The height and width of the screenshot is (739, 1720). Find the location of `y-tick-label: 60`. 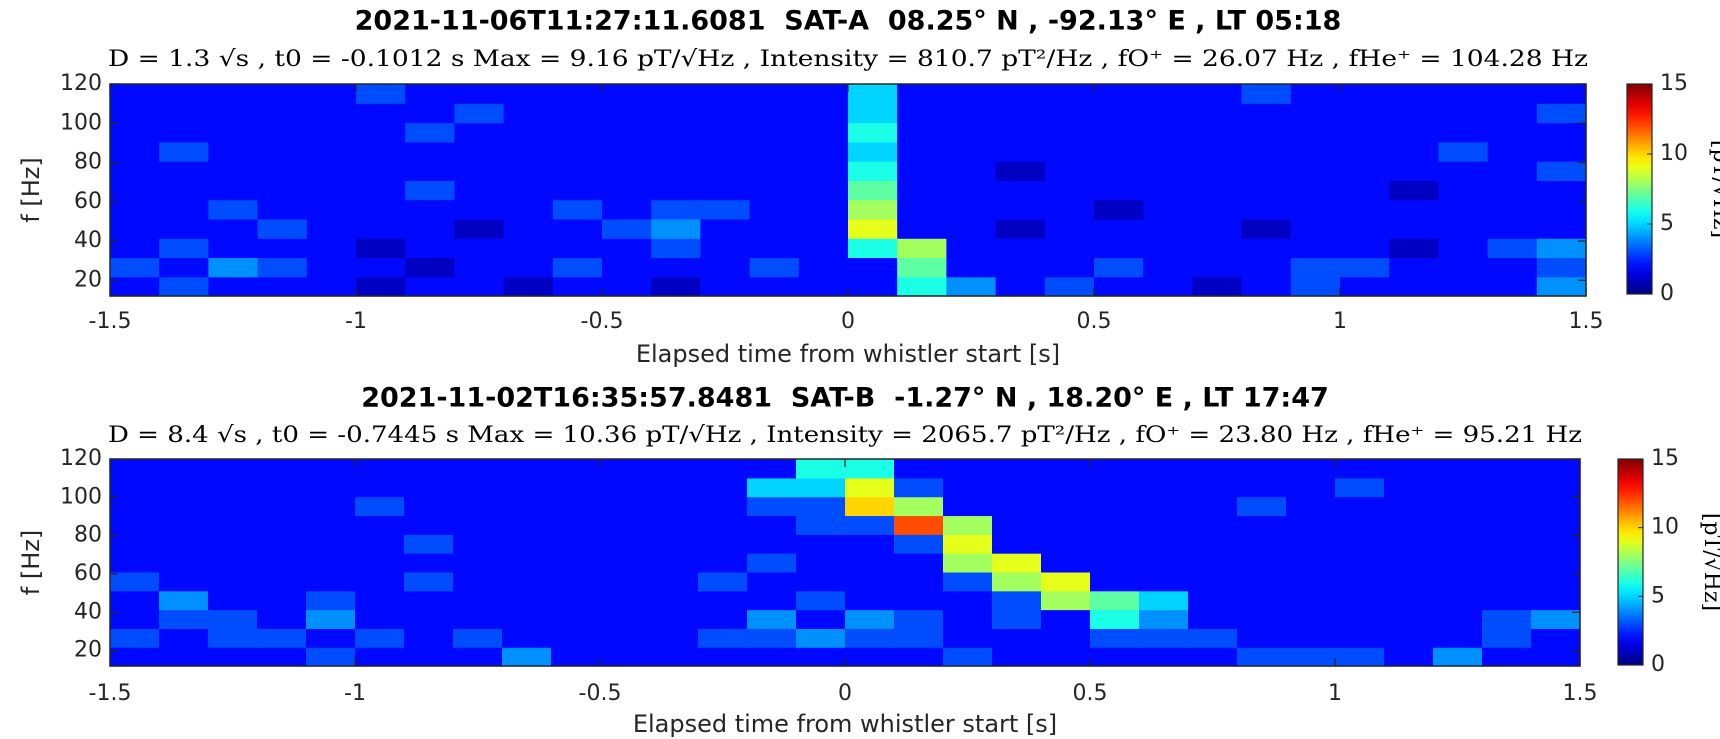

y-tick-label: 60 is located at coordinates (88, 201).